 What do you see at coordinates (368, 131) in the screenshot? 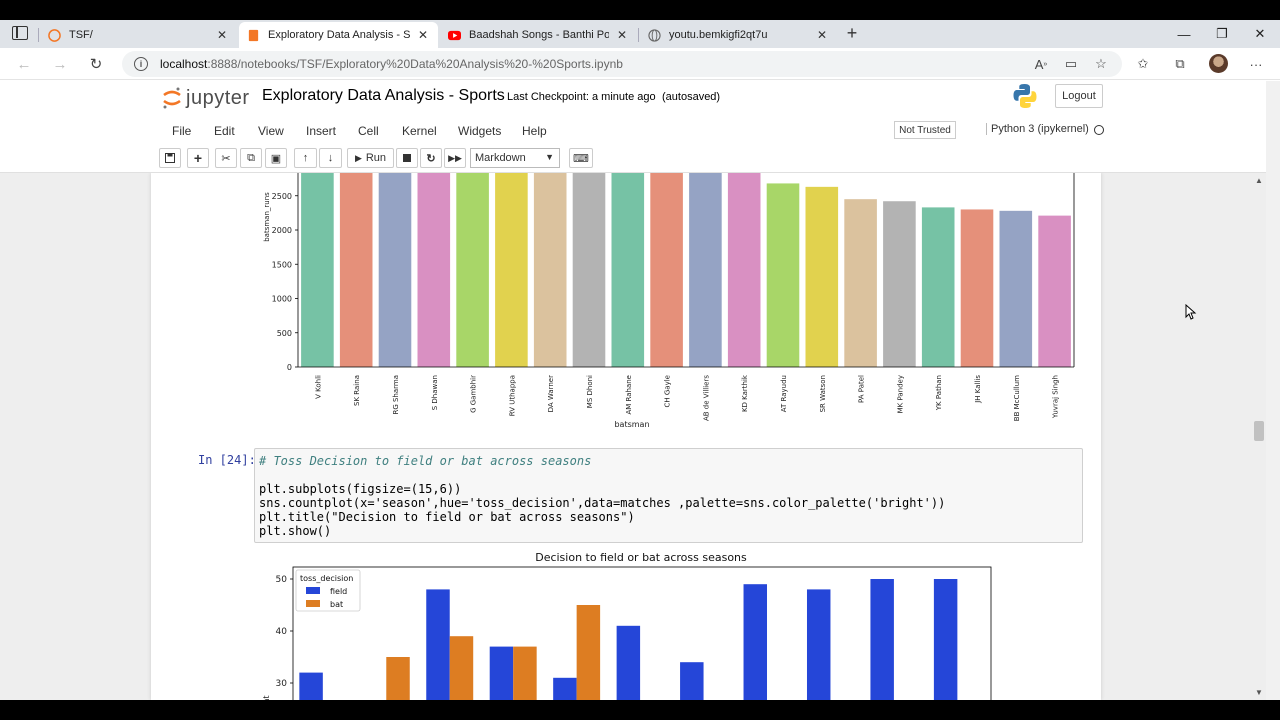
I see `menu-cell: Cell` at bounding box center [368, 131].